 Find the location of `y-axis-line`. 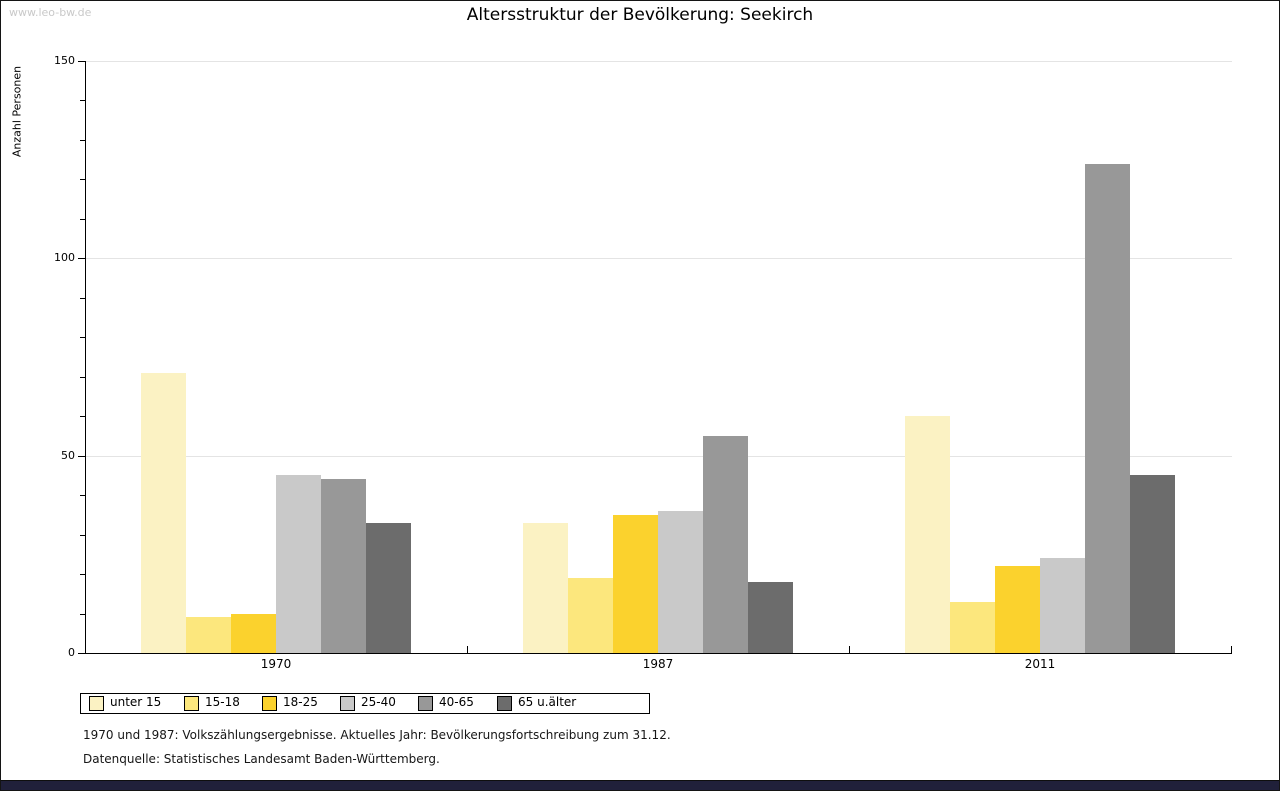

y-axis-line is located at coordinates (85, 357).